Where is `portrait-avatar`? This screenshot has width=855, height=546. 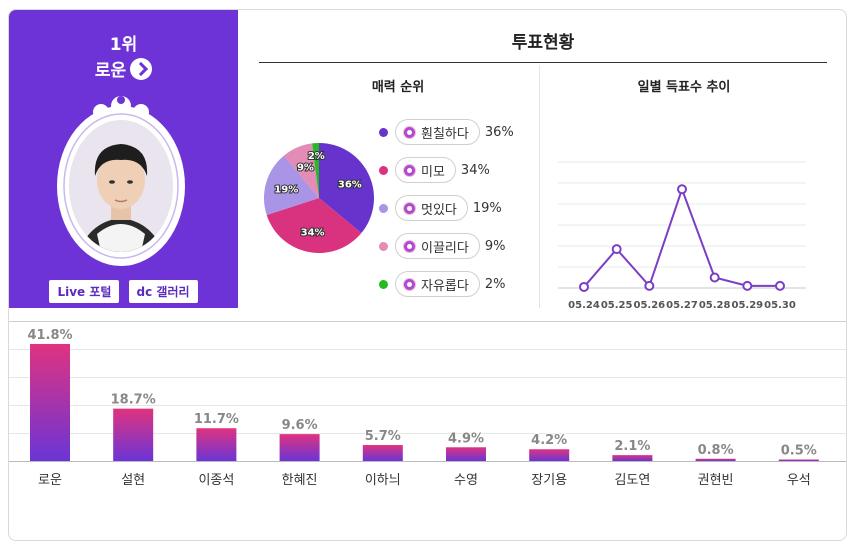
portrait-avatar is located at coordinates (121, 186).